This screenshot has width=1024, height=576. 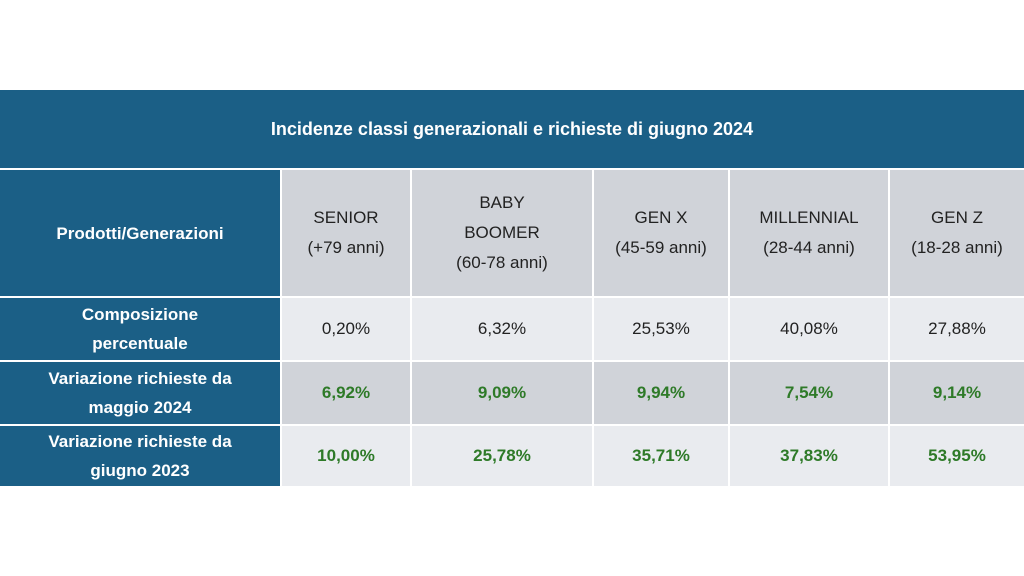 What do you see at coordinates (347, 329) in the screenshot?
I see `value-cell: 0,20%` at bounding box center [347, 329].